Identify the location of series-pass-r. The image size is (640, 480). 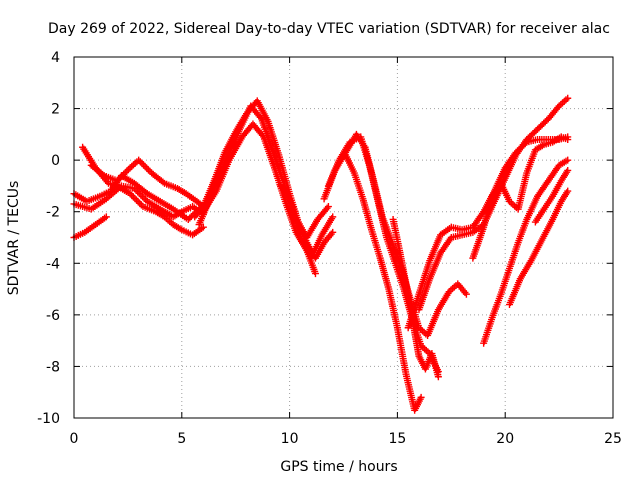
(415, 298).